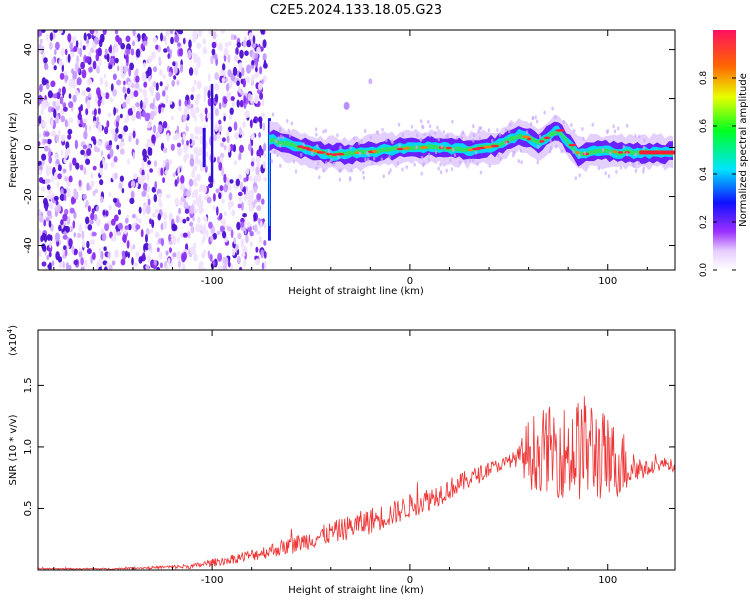 The height and width of the screenshot is (600, 750). I want to click on ridge-inner, so click(471, 143).